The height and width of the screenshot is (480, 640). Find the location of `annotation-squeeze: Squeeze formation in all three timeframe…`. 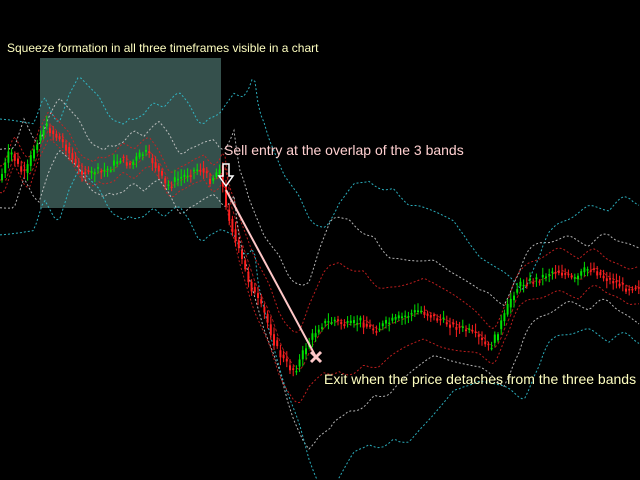

annotation-squeeze: Squeeze formation in all three timeframe… is located at coordinates (163, 48).